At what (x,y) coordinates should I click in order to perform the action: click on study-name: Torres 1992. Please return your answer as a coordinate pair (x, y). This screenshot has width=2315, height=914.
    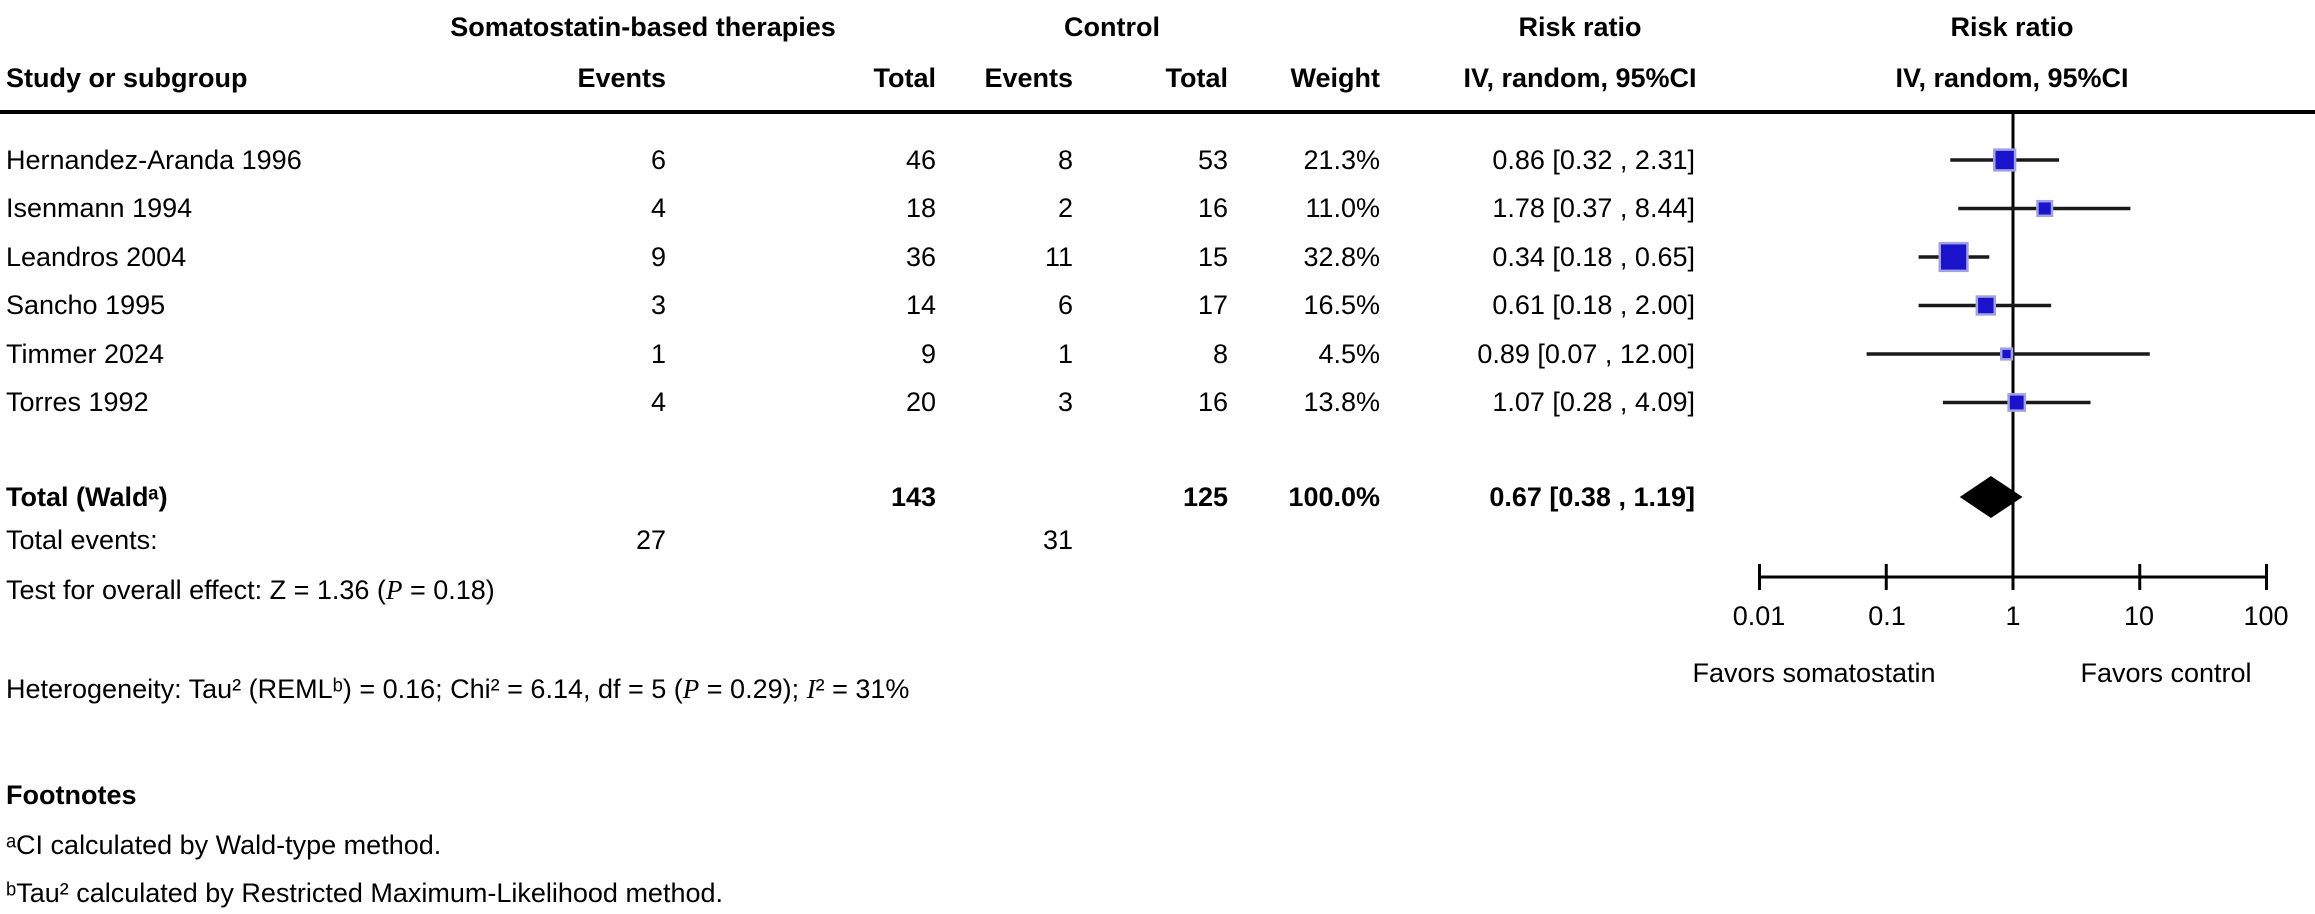
    Looking at the image, I should click on (77, 402).